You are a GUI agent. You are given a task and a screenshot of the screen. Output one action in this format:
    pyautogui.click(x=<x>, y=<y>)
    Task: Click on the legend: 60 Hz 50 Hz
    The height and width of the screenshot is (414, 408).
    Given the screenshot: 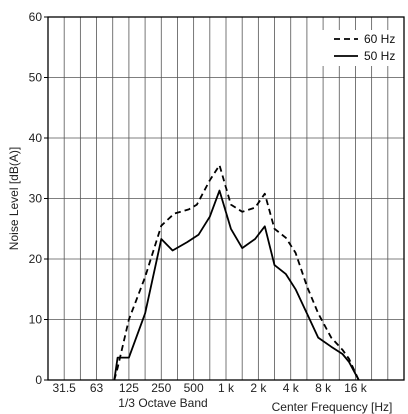 What is the action you would take?
    pyautogui.click(x=359, y=48)
    